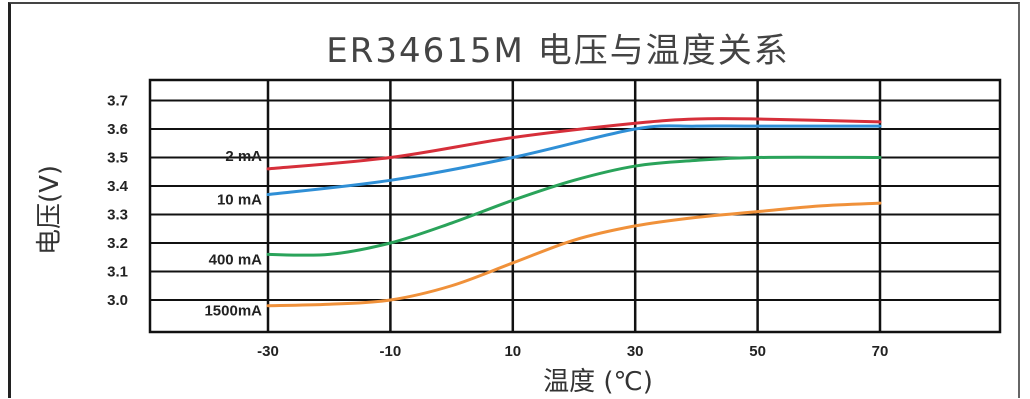  Describe the element at coordinates (233, 234) in the screenshot. I see `label-layer: 2 mA 10 mA 400 mA 1500mA` at that location.